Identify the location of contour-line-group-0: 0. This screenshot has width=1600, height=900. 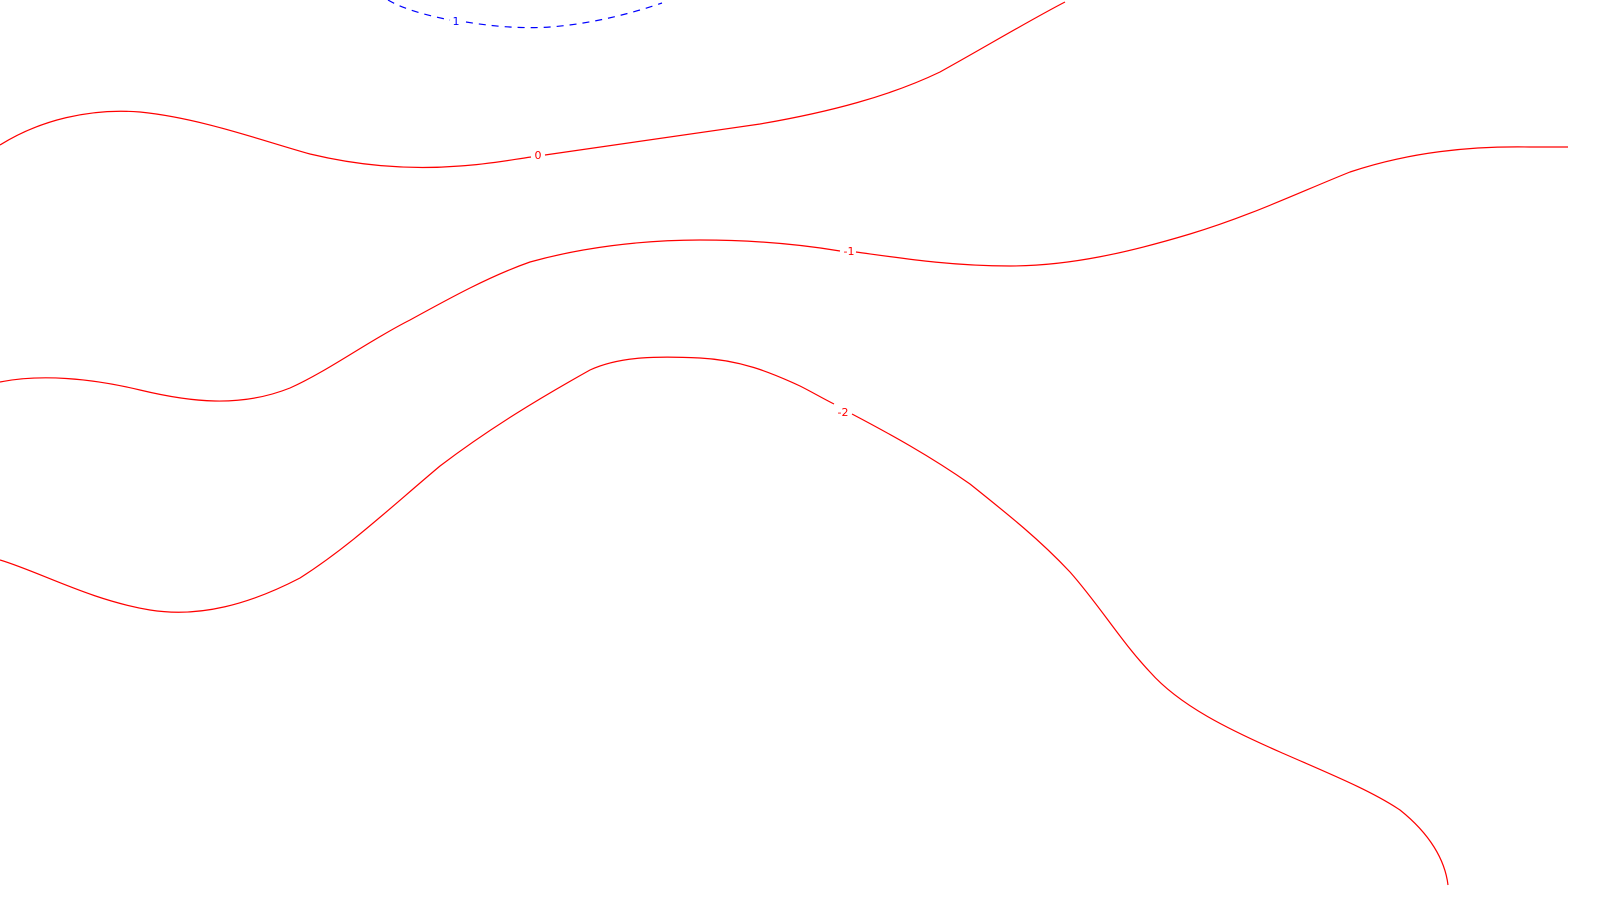
(533, 85).